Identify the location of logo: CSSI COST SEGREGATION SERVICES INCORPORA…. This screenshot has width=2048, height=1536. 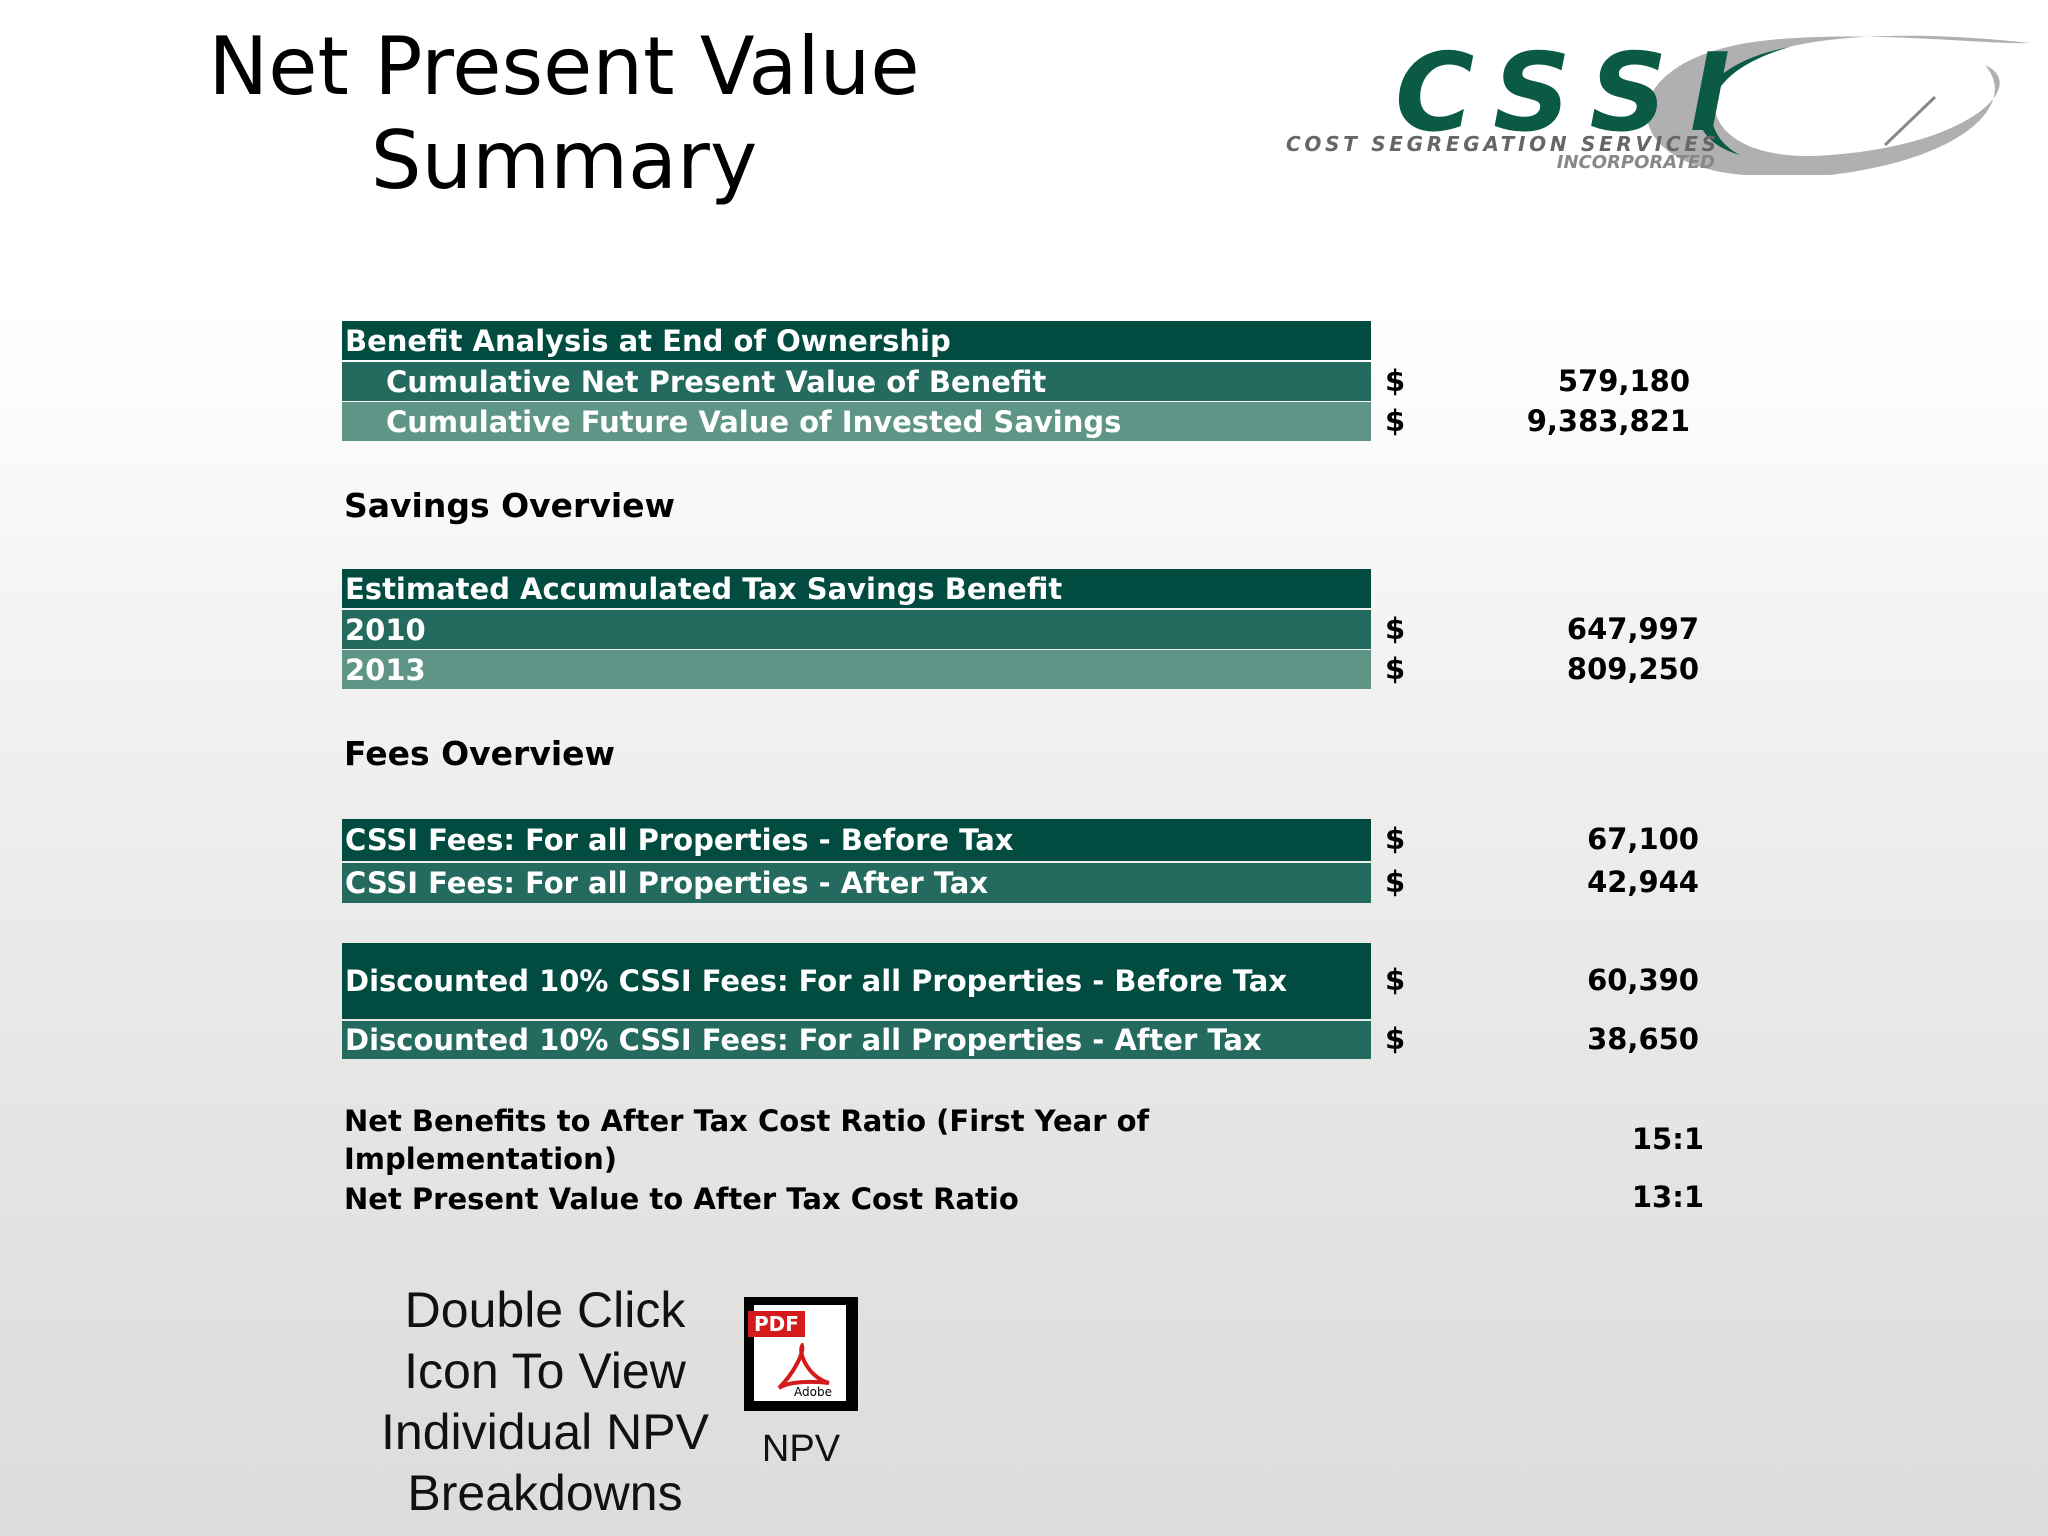
(1658, 103).